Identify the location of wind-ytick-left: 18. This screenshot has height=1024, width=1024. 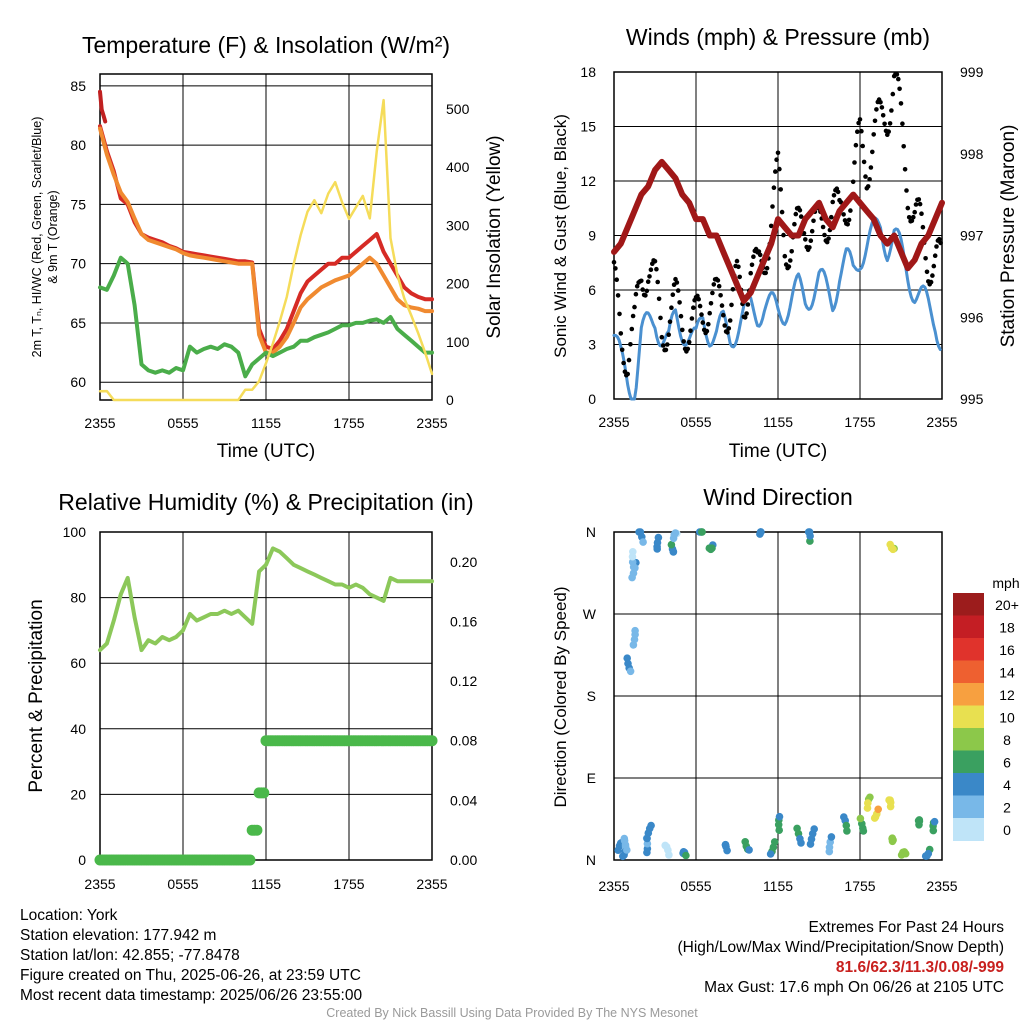
(588, 72).